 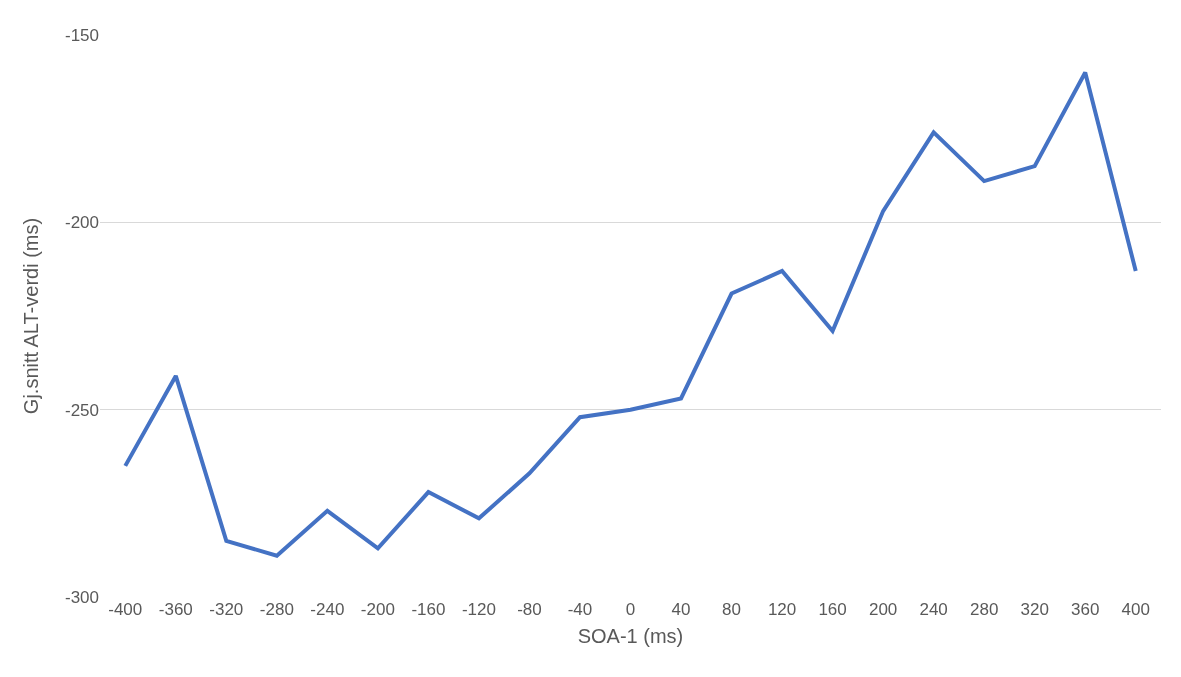 I want to click on x-tick-label: -280, so click(x=276, y=609).